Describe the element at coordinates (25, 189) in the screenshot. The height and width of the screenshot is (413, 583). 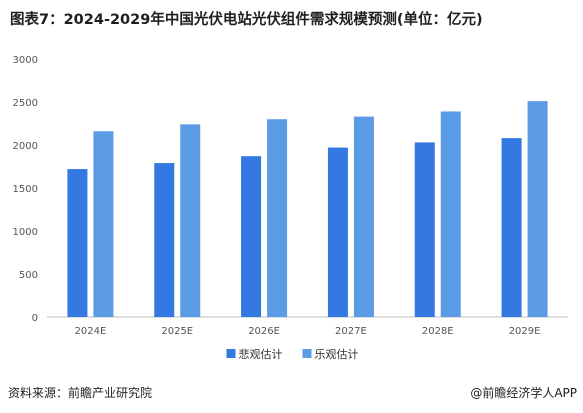
I see `y-tick-label: 1500` at that location.